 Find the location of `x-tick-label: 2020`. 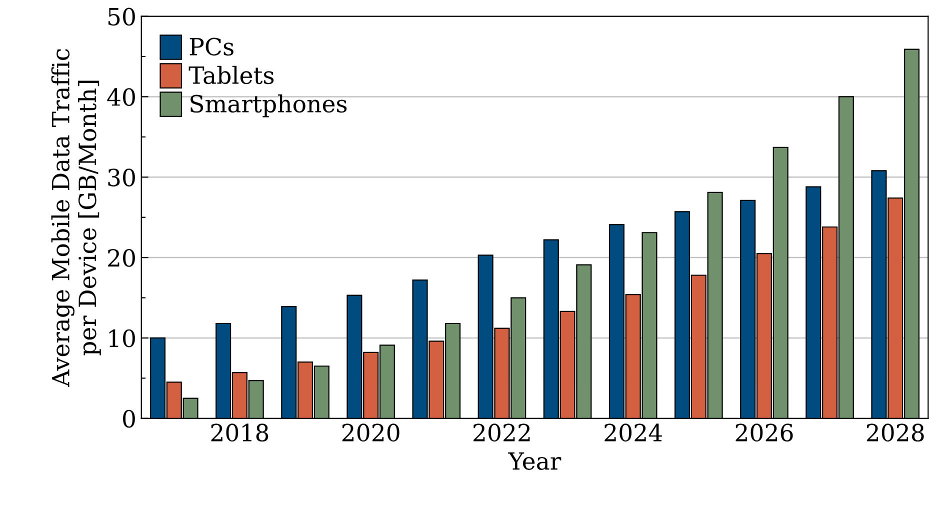

x-tick-label: 2020 is located at coordinates (371, 433).